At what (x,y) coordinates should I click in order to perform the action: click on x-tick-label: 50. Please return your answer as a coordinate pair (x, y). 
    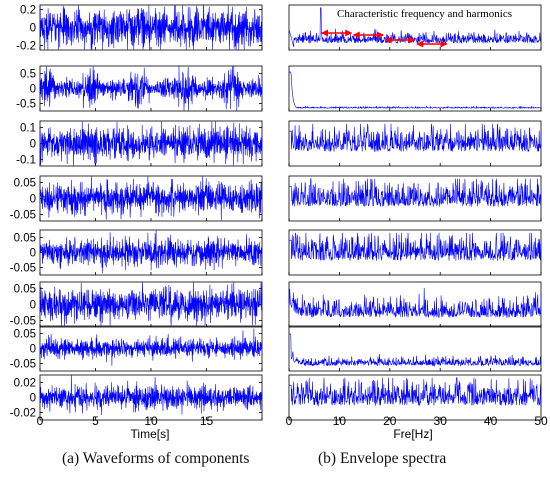
    Looking at the image, I should click on (541, 421).